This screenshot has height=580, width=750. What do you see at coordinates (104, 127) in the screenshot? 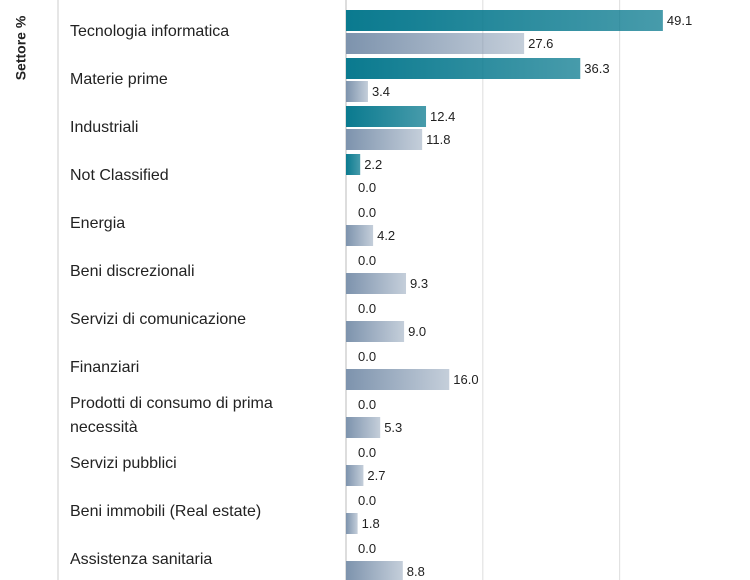
I see `category-label: Industriali` at bounding box center [104, 127].